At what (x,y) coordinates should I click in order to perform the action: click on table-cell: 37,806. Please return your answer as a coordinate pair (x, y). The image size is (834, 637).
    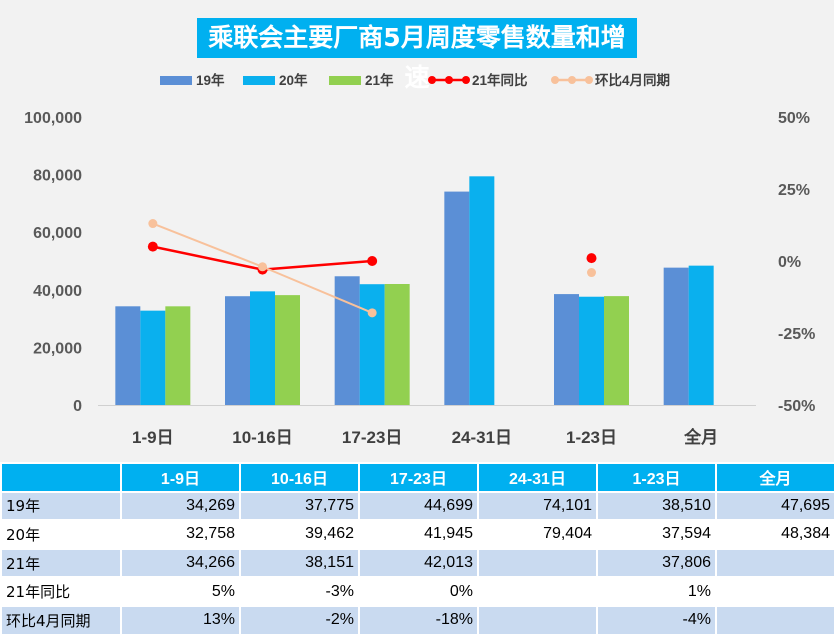
    Looking at the image, I should click on (656, 563).